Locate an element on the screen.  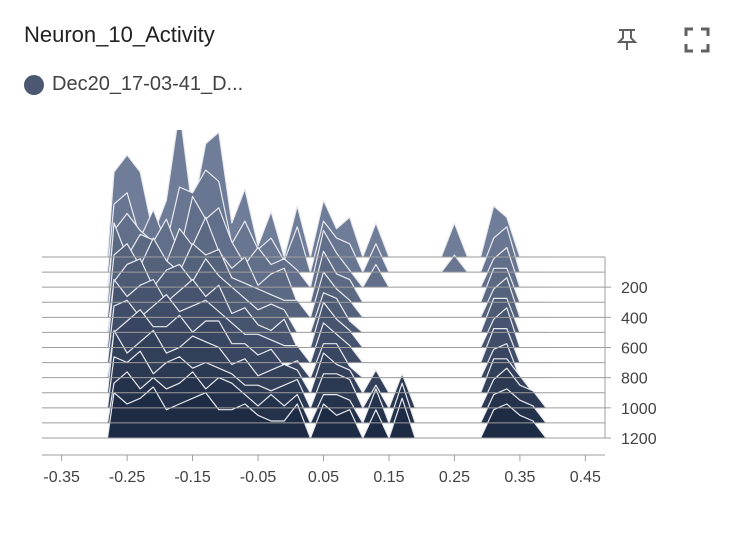
step-tick-label: 600 is located at coordinates (634, 349).